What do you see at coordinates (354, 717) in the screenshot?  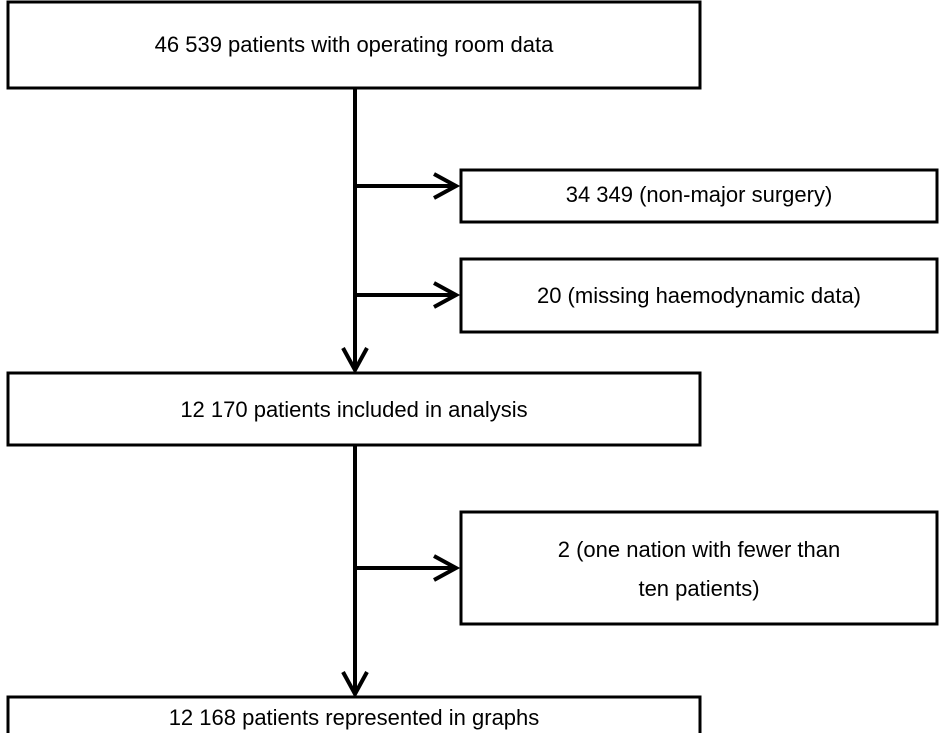 I see `box-label: 12 168 patients represented in graphs` at bounding box center [354, 717].